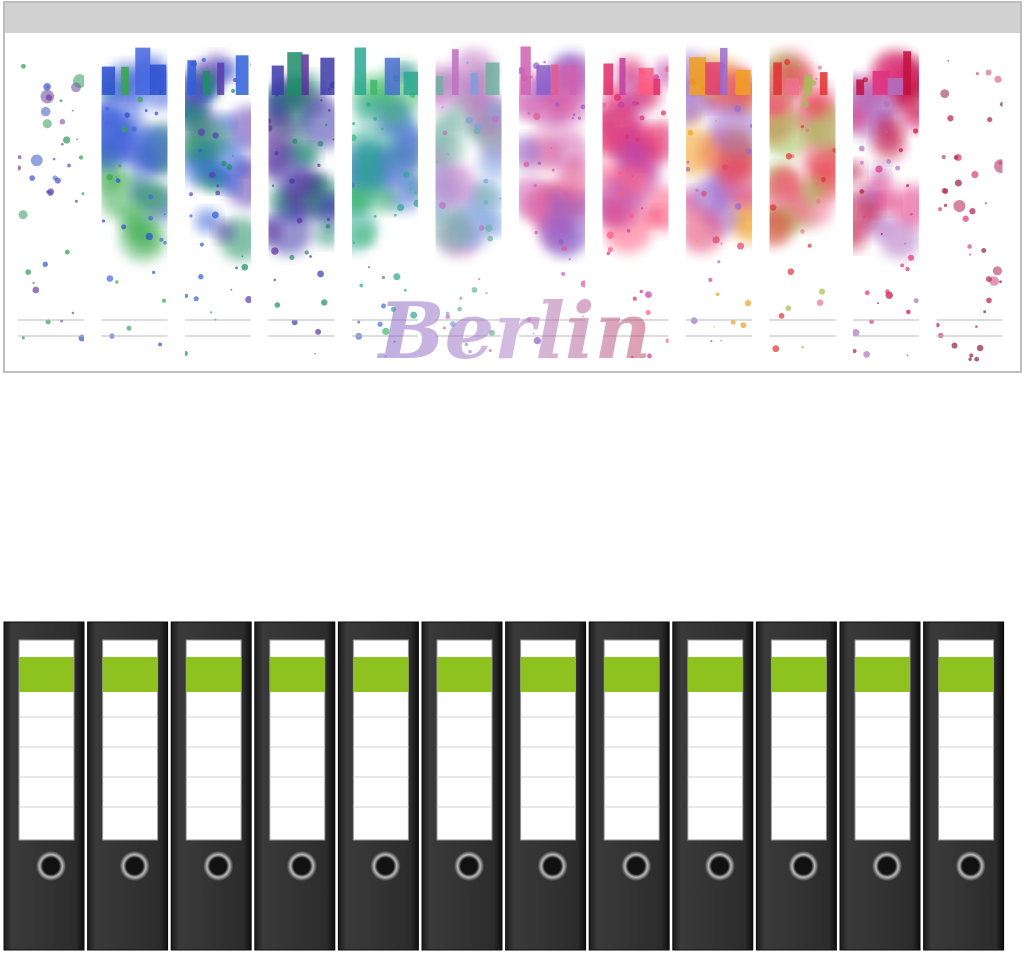 The width and height of the screenshot is (1024, 955). I want to click on strip, so click(552, 195).